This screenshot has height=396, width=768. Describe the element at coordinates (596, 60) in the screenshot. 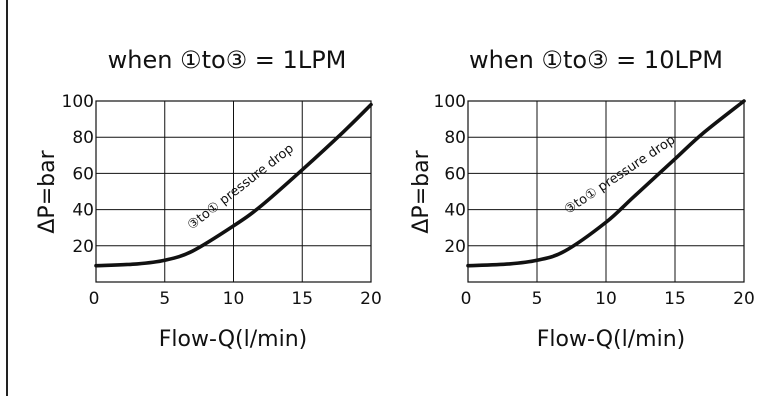

I see `chart-2-title: when ①to③ = 10LPM` at that location.